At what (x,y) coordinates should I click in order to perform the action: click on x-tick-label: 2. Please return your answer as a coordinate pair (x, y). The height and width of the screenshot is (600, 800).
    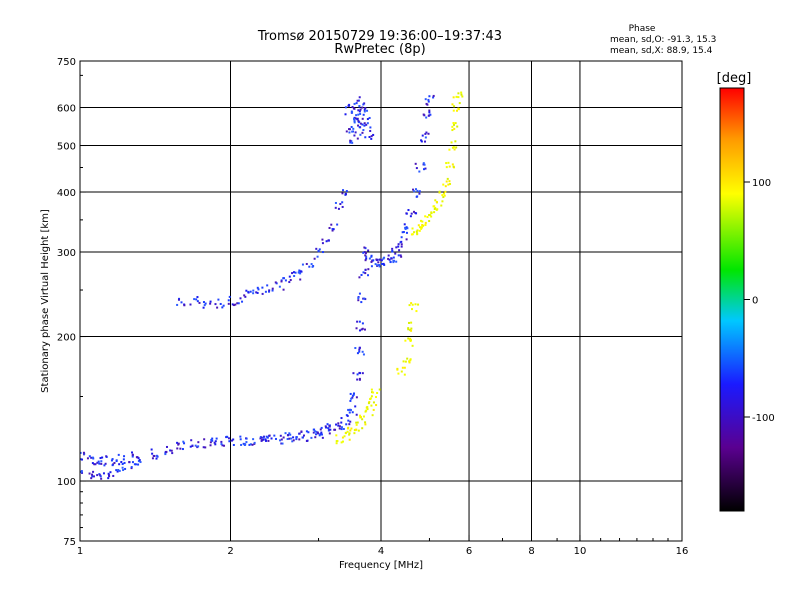
    Looking at the image, I should click on (230, 551).